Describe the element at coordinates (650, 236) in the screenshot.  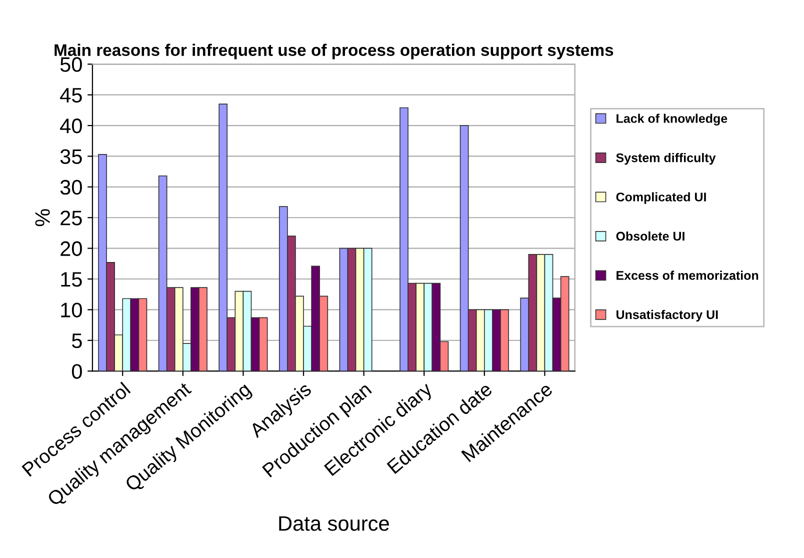
I see `legend-label: Obsolete UI` at that location.